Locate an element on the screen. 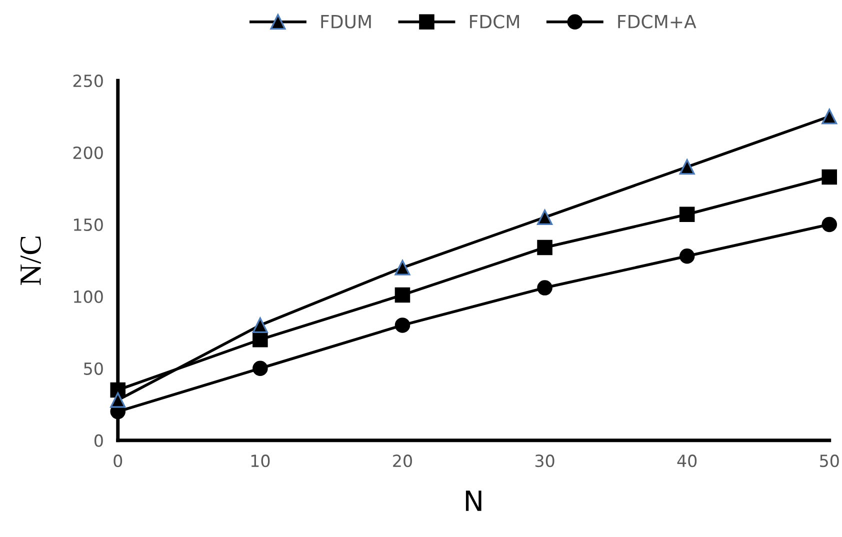  x-tick-label: 30 is located at coordinates (544, 461).